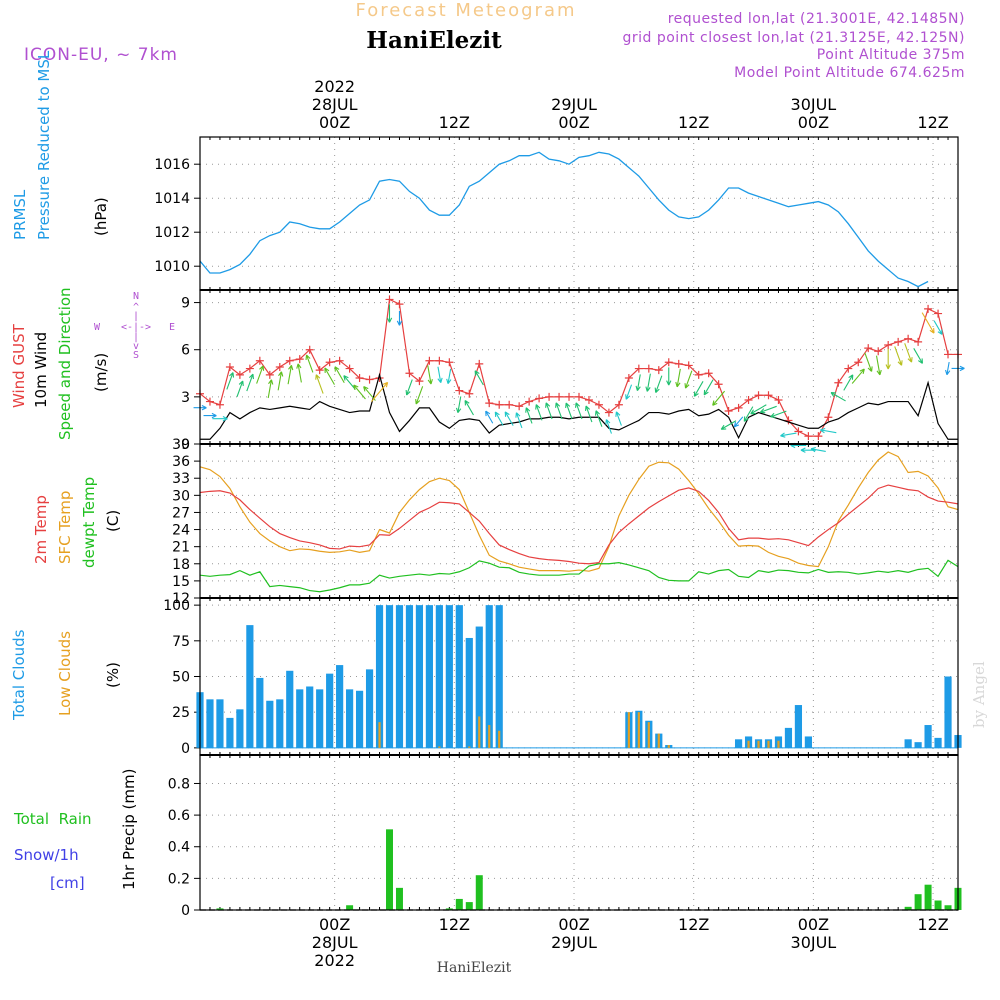 The width and height of the screenshot is (1000, 1000). I want to click on compass-s: S, so click(136, 355).